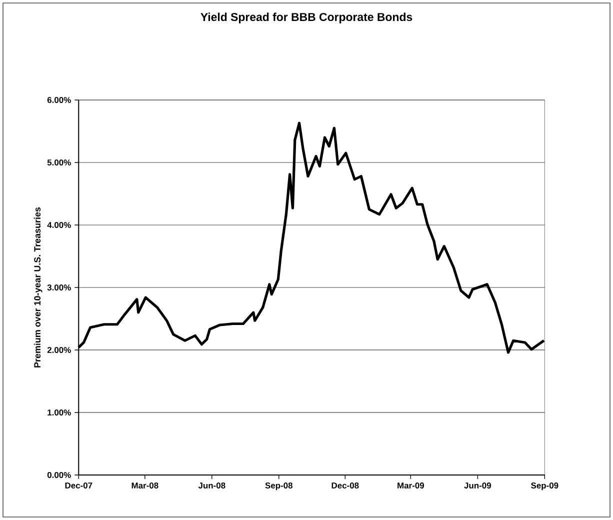 Image resolution: width=613 pixels, height=520 pixels. Describe the element at coordinates (145, 485) in the screenshot. I see `x-tick-label: Mar-08` at that location.